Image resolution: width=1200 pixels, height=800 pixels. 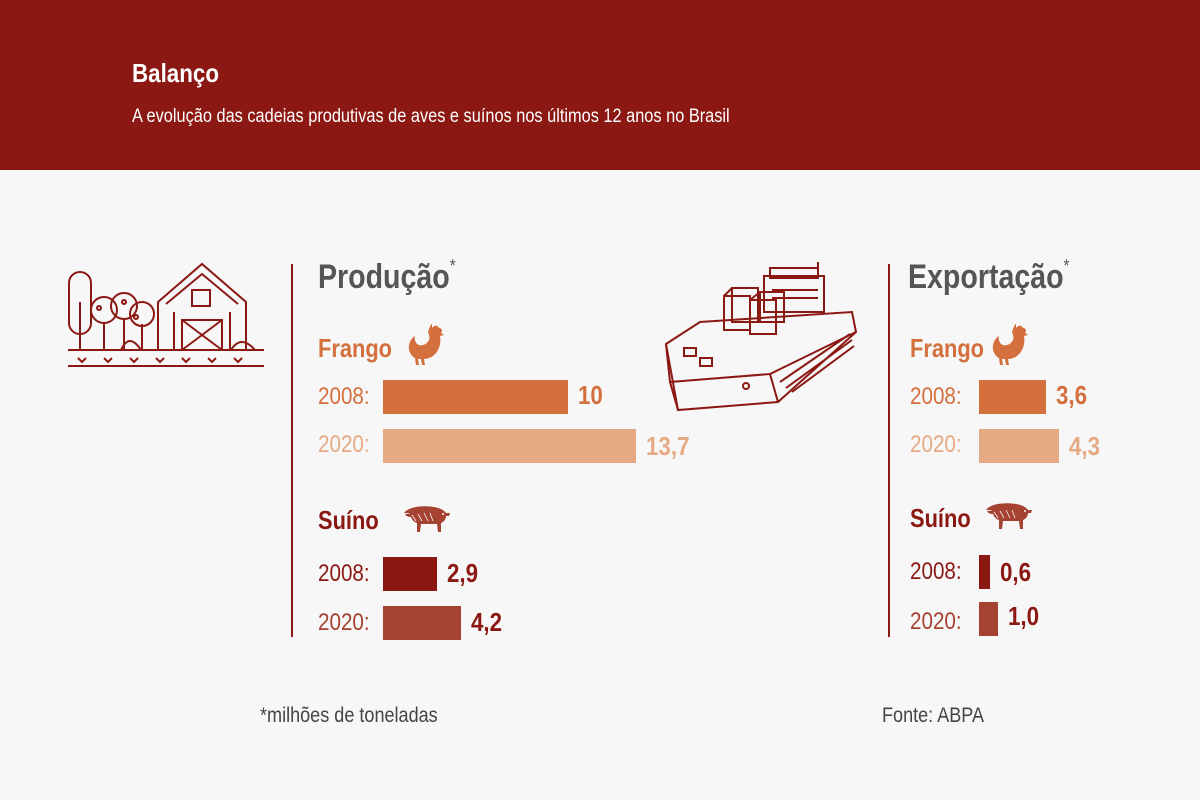 I want to click on production-title: Produção*, so click(x=387, y=276).